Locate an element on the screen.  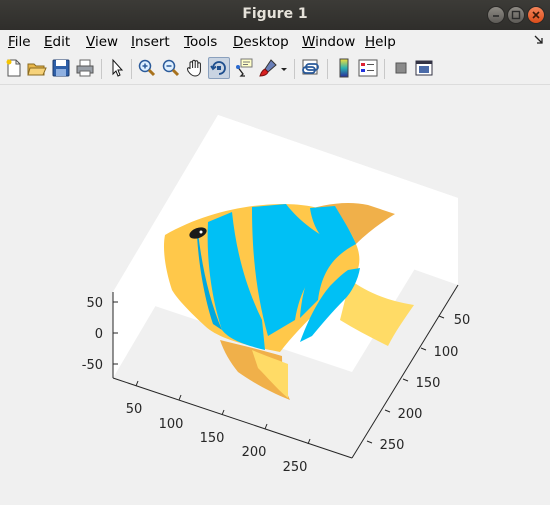
zoom-in-icon is located at coordinates (147, 68).